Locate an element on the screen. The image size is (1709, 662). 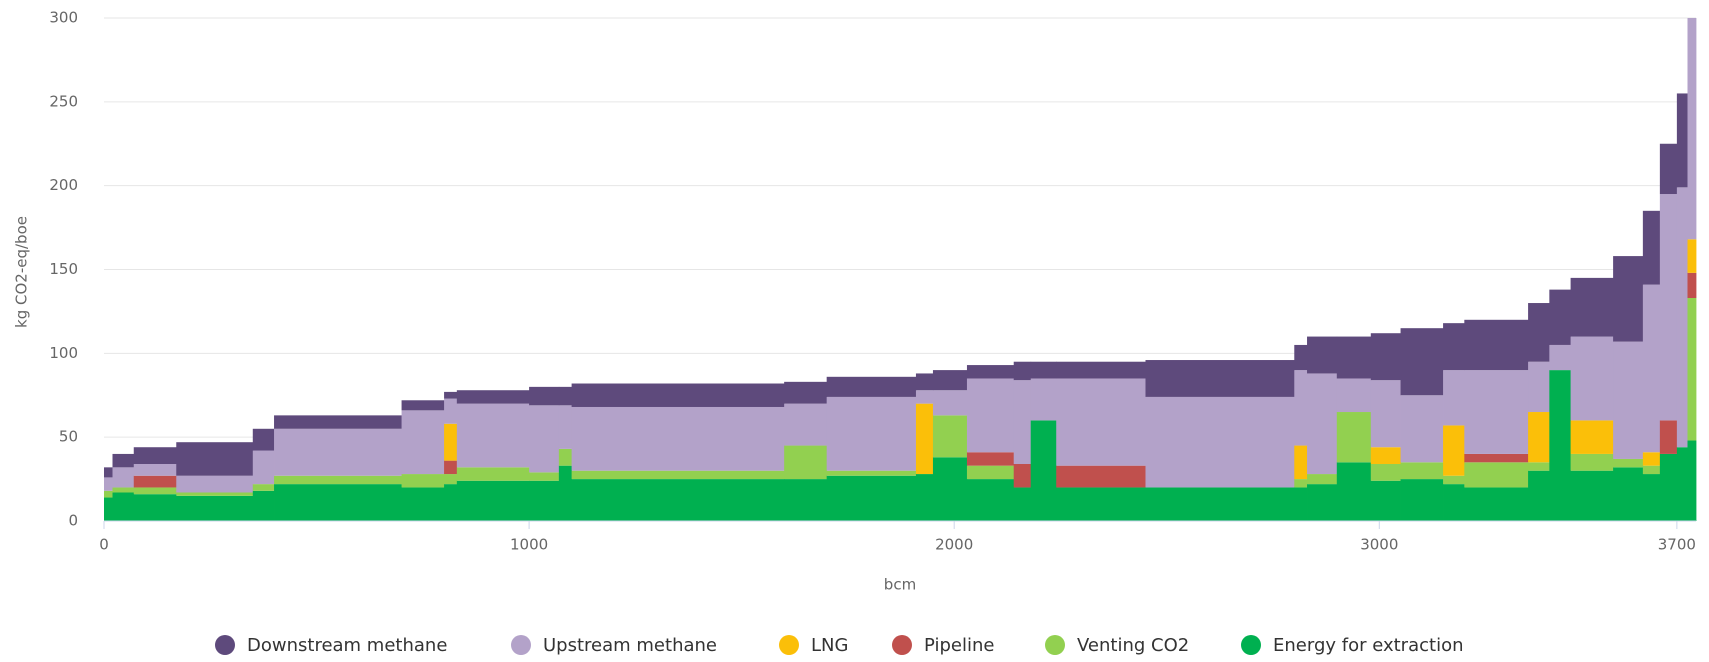
x-tick-label: 3000 is located at coordinates (1379, 545).